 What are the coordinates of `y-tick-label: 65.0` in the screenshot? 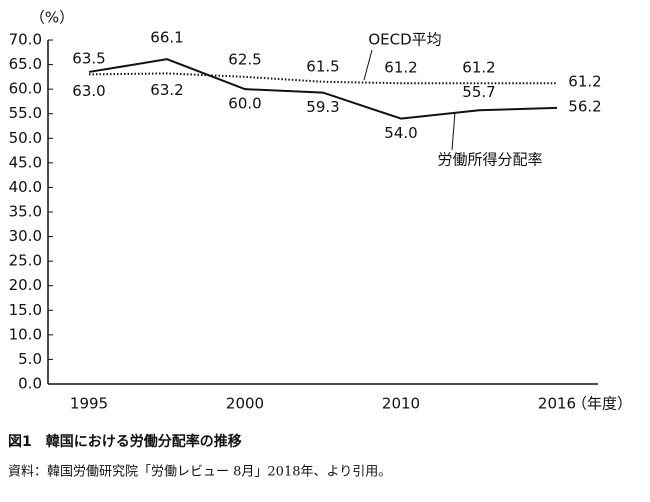 It's located at (25, 64).